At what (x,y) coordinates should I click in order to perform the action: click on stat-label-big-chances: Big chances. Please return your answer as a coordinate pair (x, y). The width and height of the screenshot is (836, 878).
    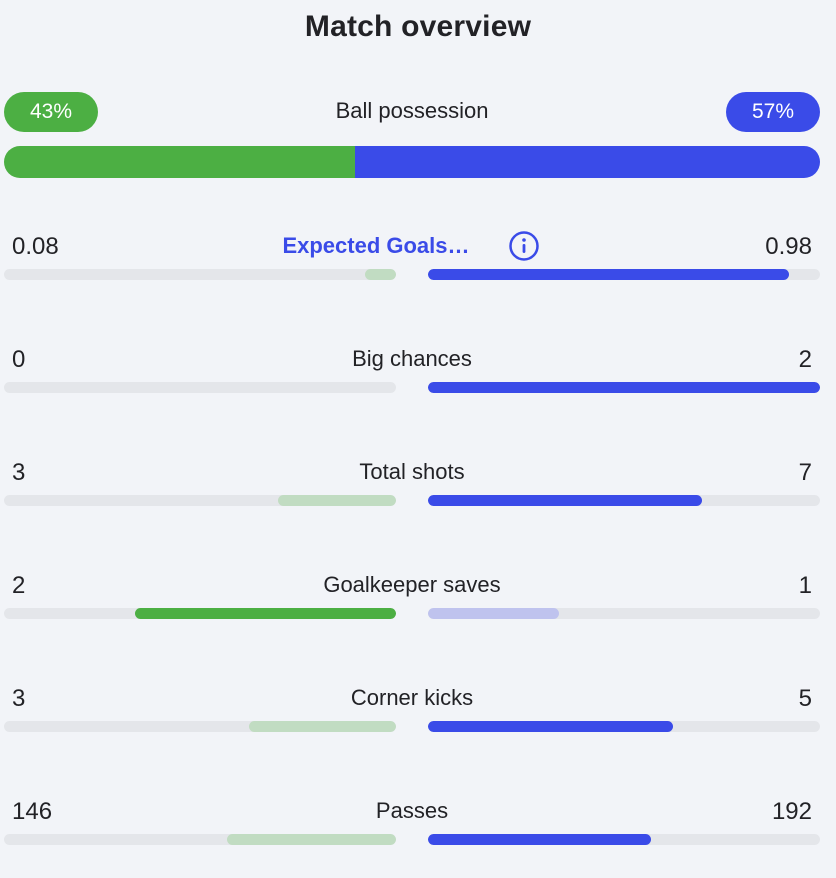
    Looking at the image, I should click on (412, 358).